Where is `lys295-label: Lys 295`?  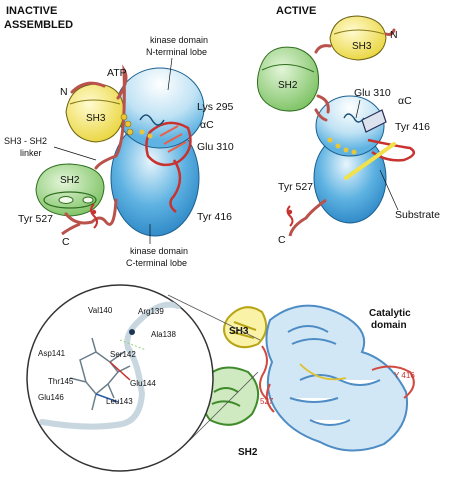
lys295-label: Lys 295 is located at coordinates (215, 107).